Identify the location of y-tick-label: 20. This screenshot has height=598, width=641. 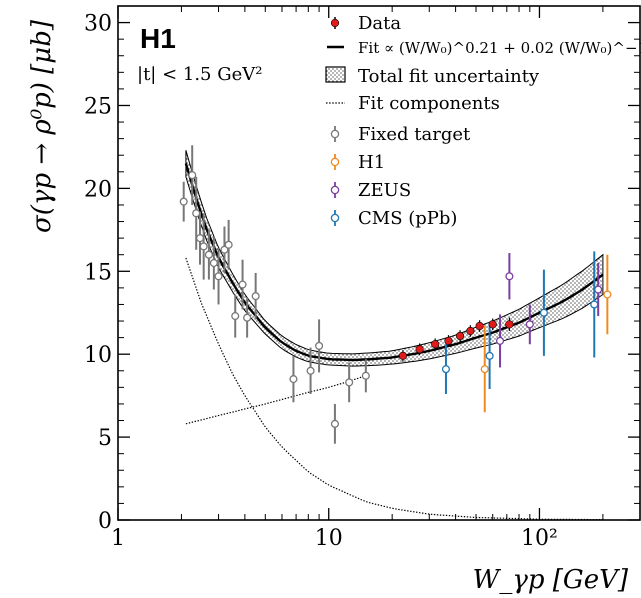
(98, 189).